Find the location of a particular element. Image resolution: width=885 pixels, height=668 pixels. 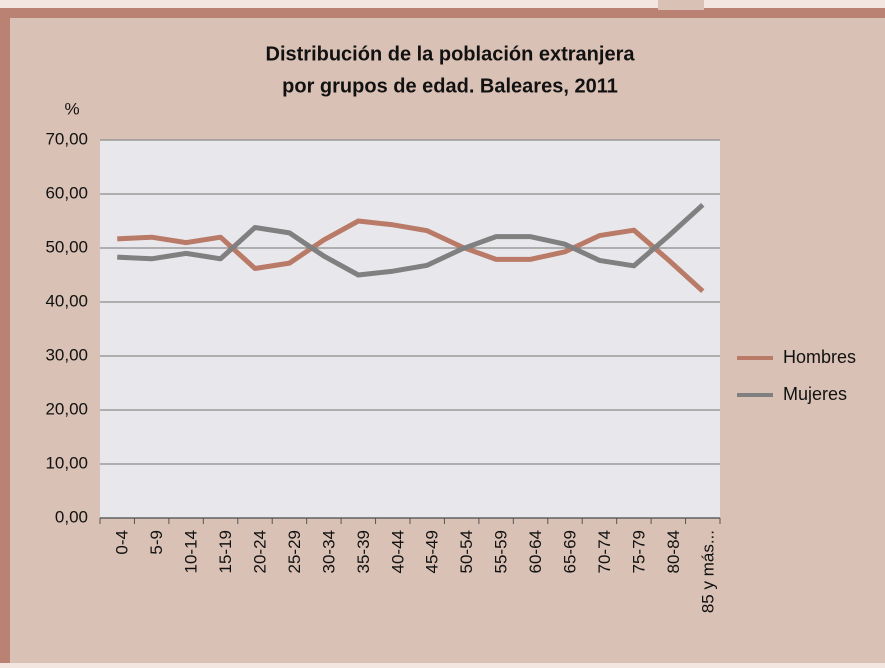

x-tick-label: 50-54 is located at coordinates (466, 551).